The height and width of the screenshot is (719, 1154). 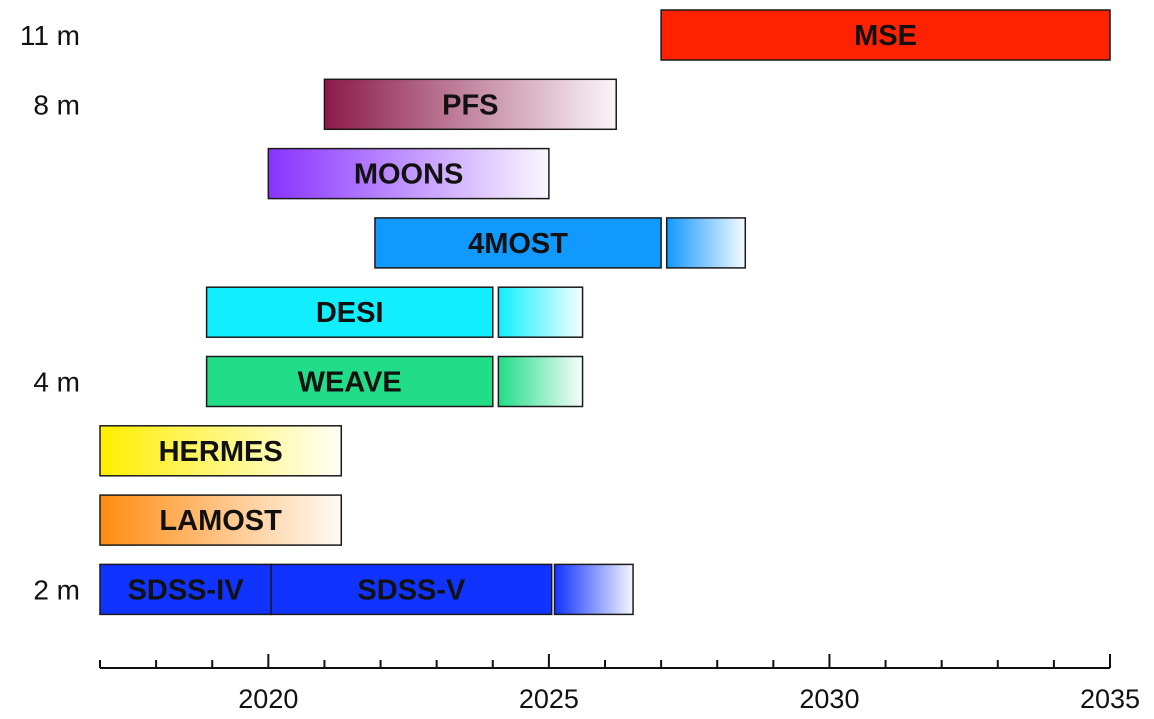 I want to click on bar-label-pfs-0: PFS, so click(x=470, y=105).